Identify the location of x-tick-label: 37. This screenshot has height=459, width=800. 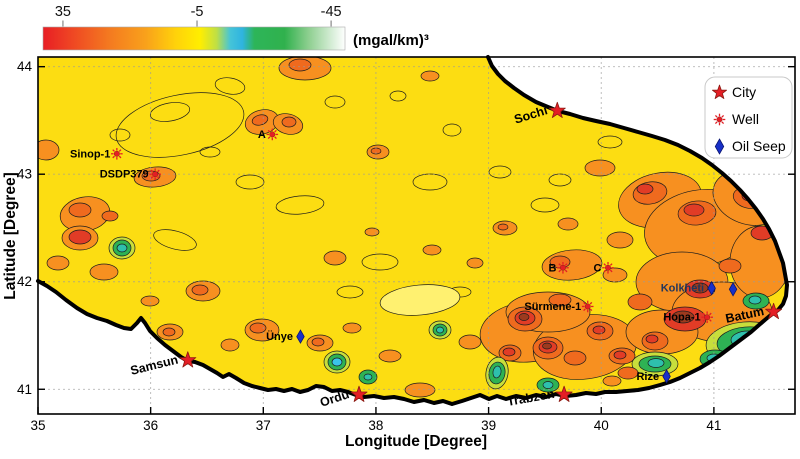
(263, 425).